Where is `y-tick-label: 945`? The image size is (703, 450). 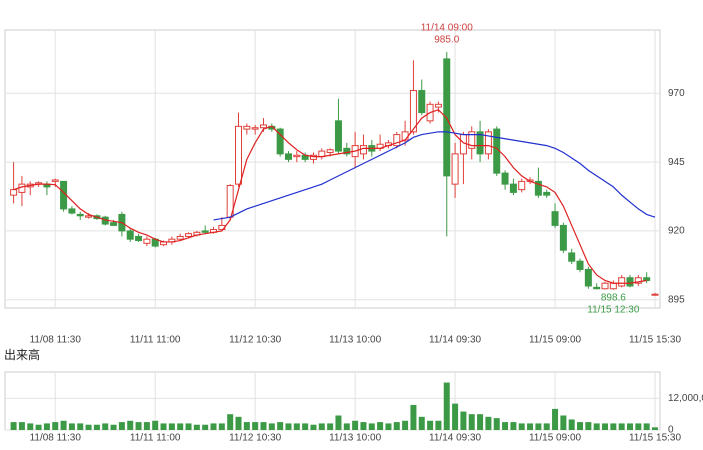 y-tick-label: 945 is located at coordinates (676, 162).